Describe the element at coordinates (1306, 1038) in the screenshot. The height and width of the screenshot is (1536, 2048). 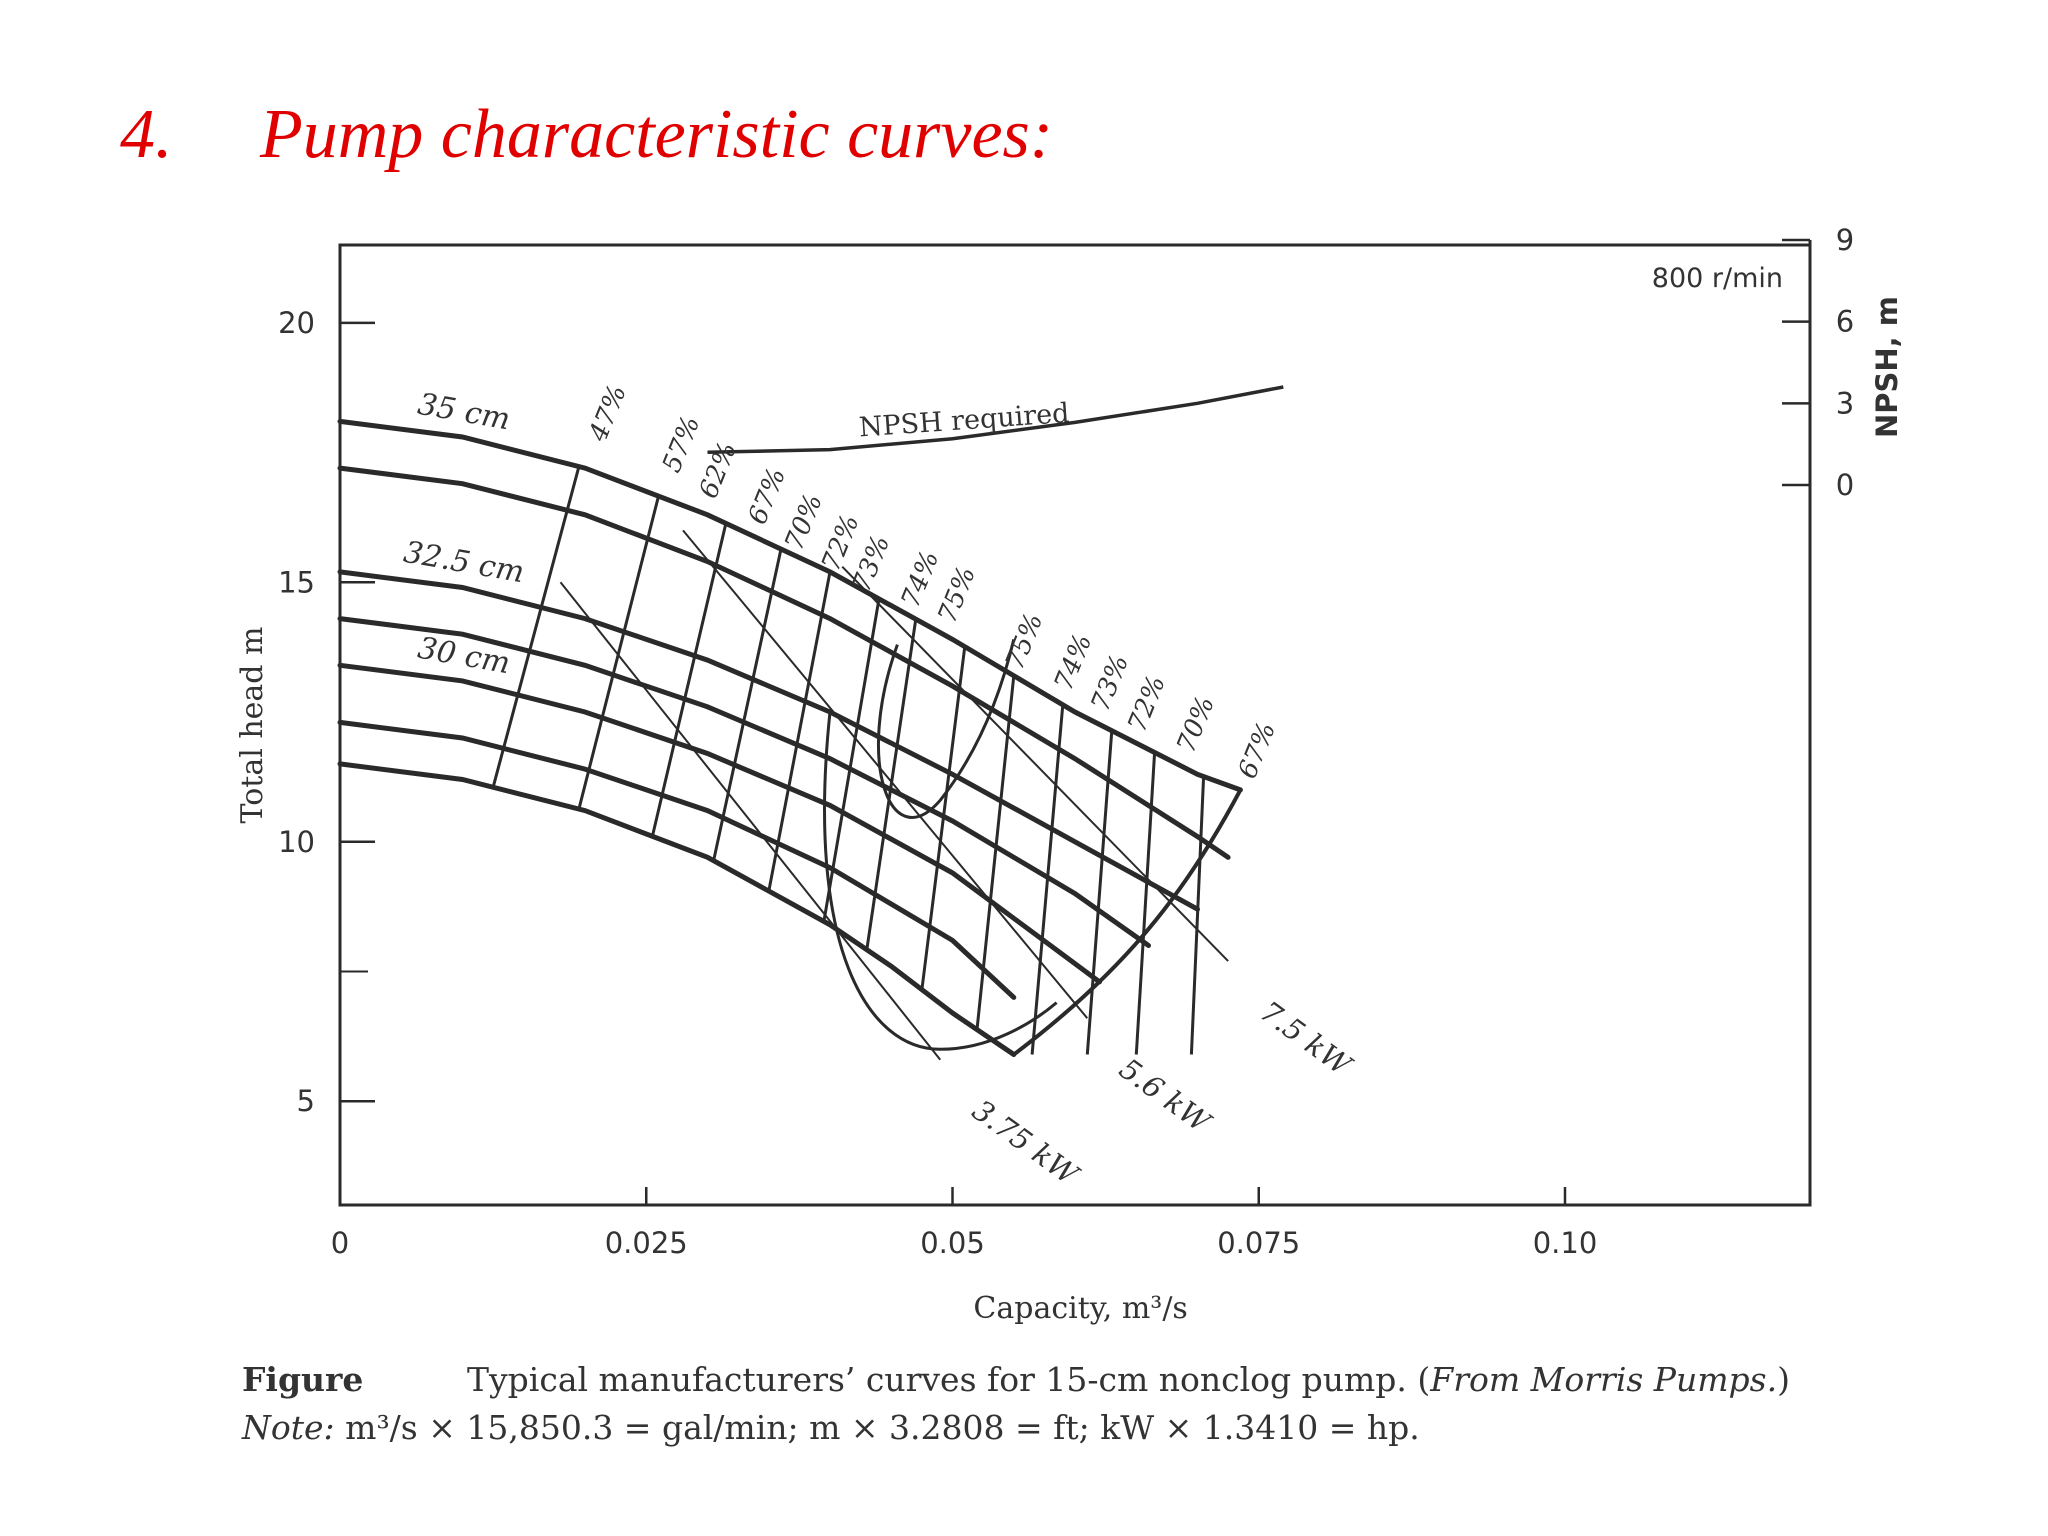
I see `power-line-label: 7.5 kW` at that location.